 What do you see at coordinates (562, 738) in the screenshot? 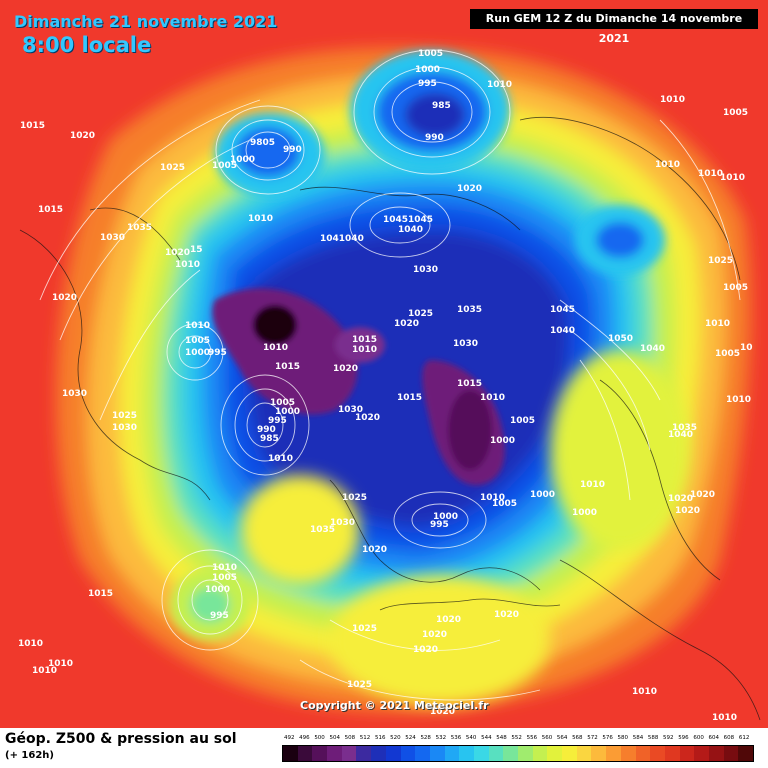
I see `scale-tick-label: 564` at bounding box center [562, 738].